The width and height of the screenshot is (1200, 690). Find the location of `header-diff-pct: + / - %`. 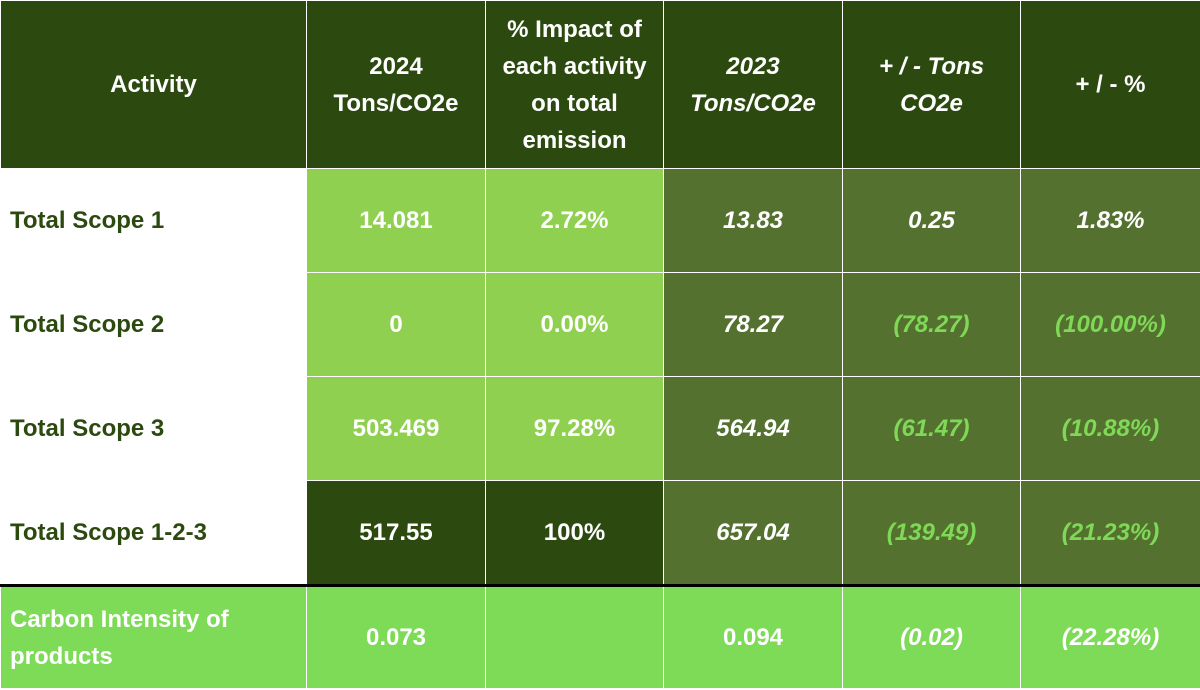

header-diff-pct: + / - % is located at coordinates (1110, 84).